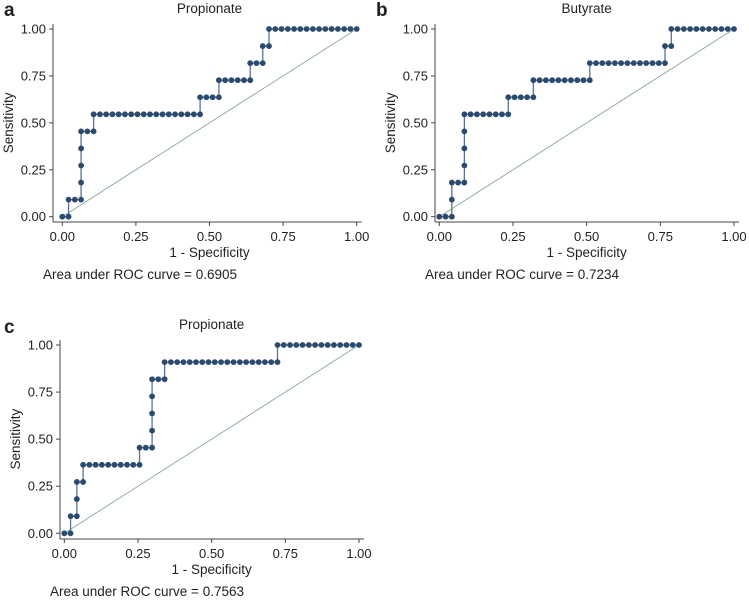 The width and height of the screenshot is (749, 608). Describe the element at coordinates (212, 439) in the screenshot. I see `reference-diagonal-line` at that location.